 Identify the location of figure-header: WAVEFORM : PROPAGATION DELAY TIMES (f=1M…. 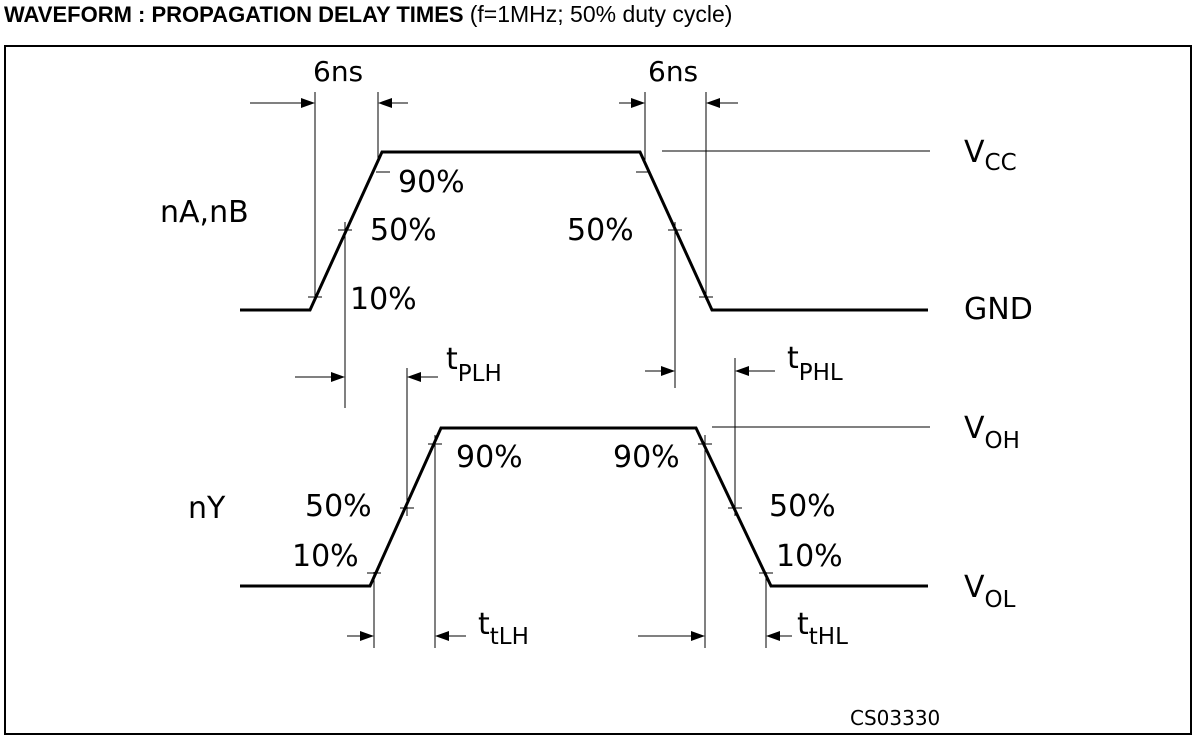
(368, 14).